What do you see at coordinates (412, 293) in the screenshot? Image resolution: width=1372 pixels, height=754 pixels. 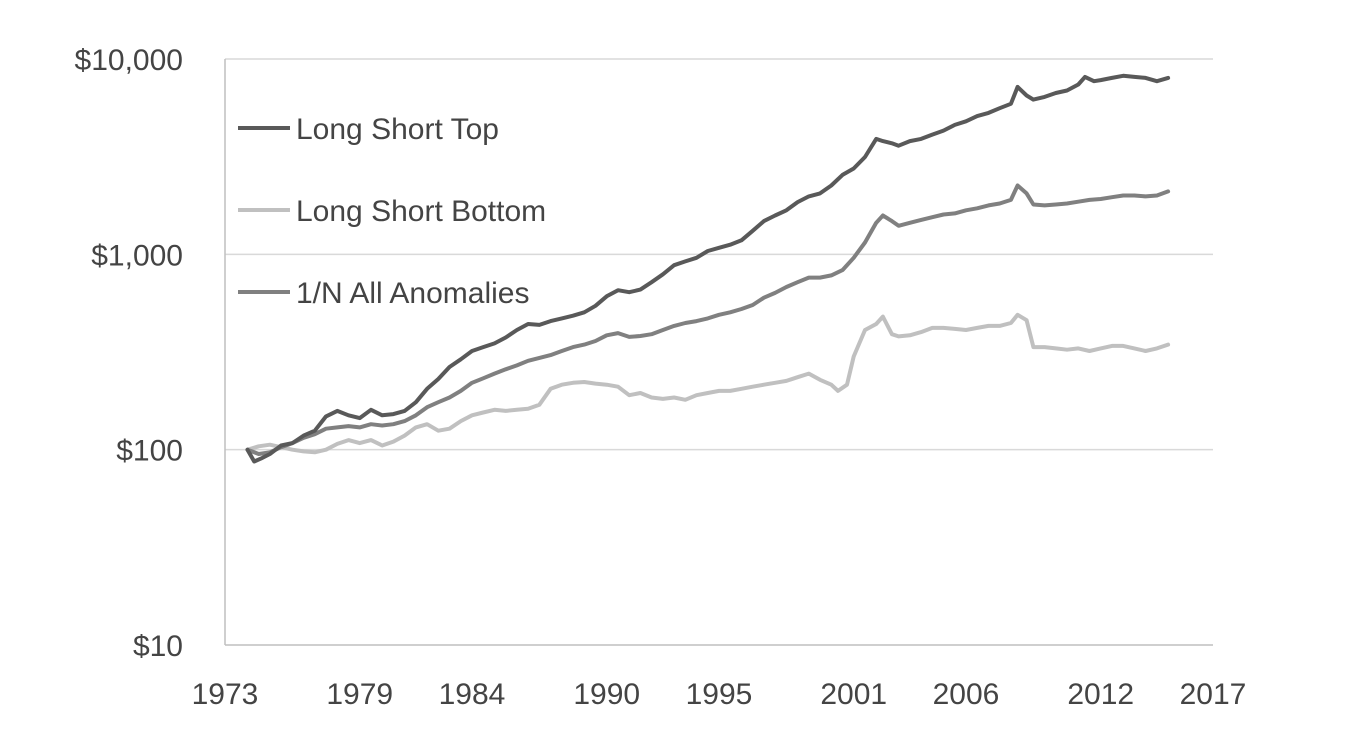 I see `legend-label-2: 1/N All Anomalies` at bounding box center [412, 293].